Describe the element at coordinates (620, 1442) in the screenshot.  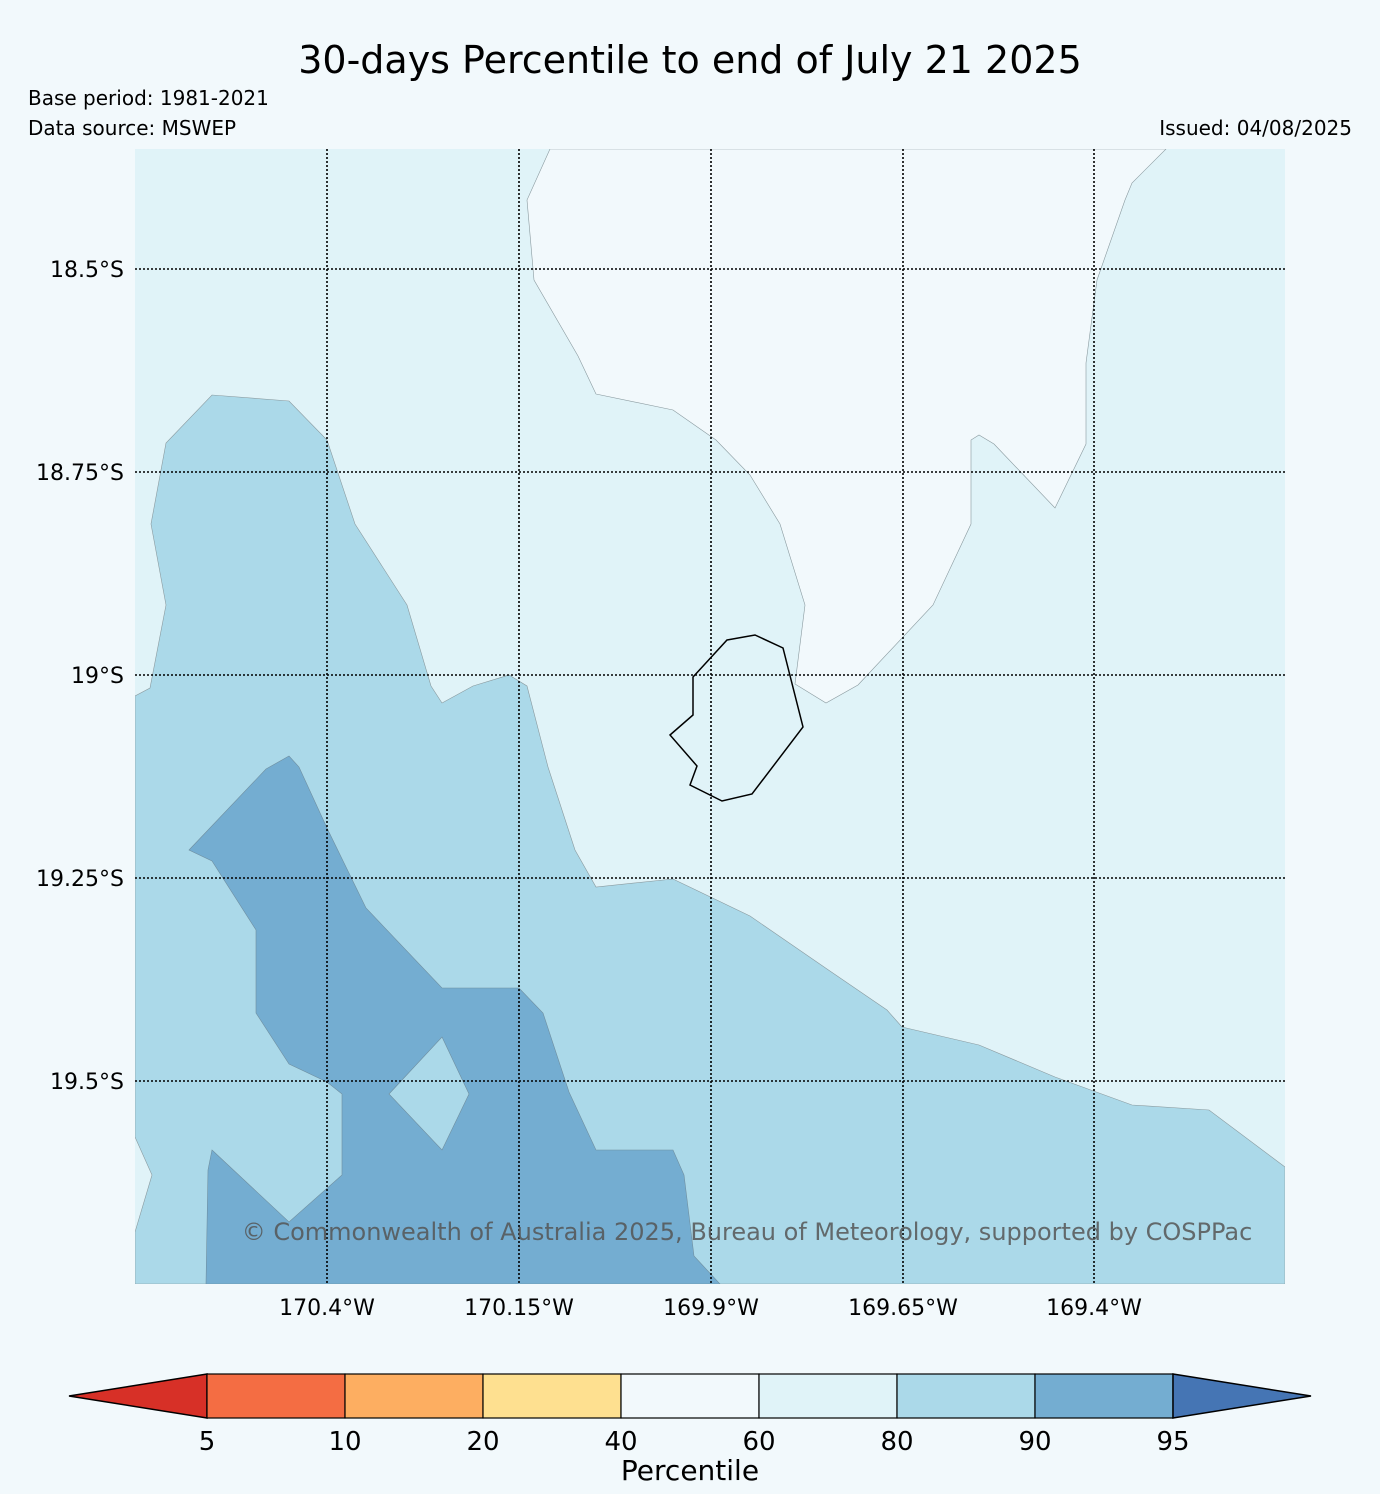
I see `colorbar-tick-label: 40` at that location.